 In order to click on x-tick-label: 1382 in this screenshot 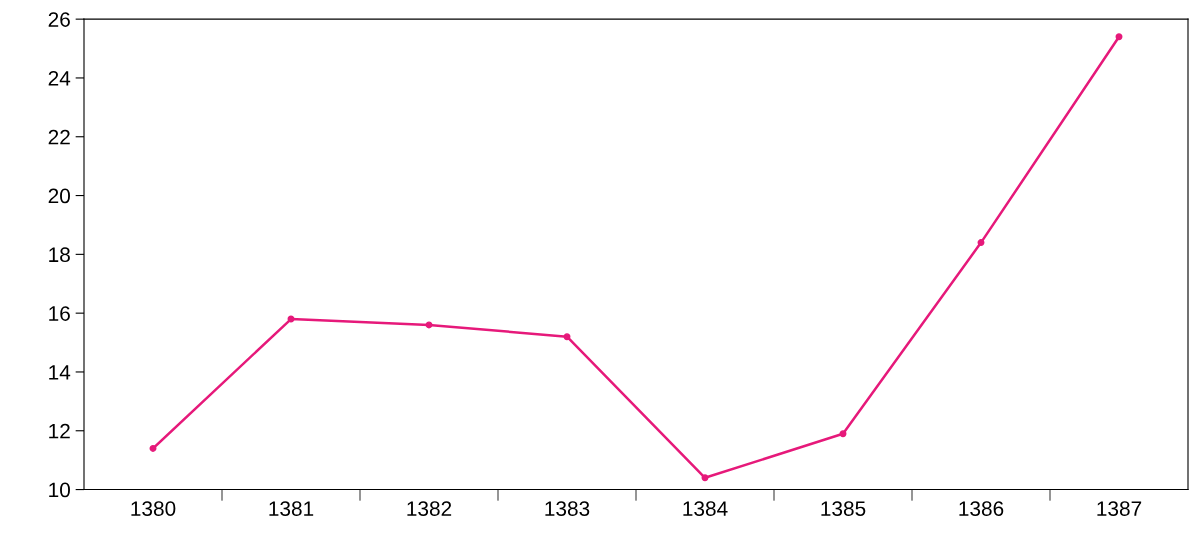, I will do `click(429, 508)`.